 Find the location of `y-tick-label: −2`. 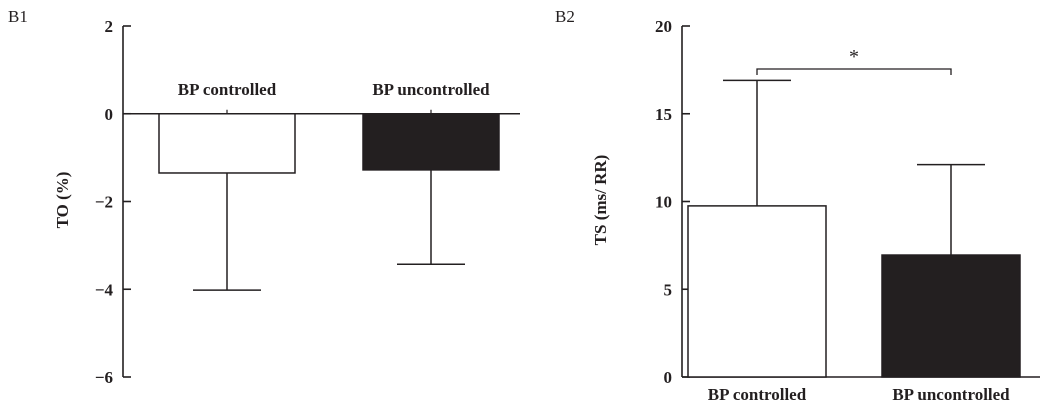

y-tick-label: −2 is located at coordinates (104, 202).